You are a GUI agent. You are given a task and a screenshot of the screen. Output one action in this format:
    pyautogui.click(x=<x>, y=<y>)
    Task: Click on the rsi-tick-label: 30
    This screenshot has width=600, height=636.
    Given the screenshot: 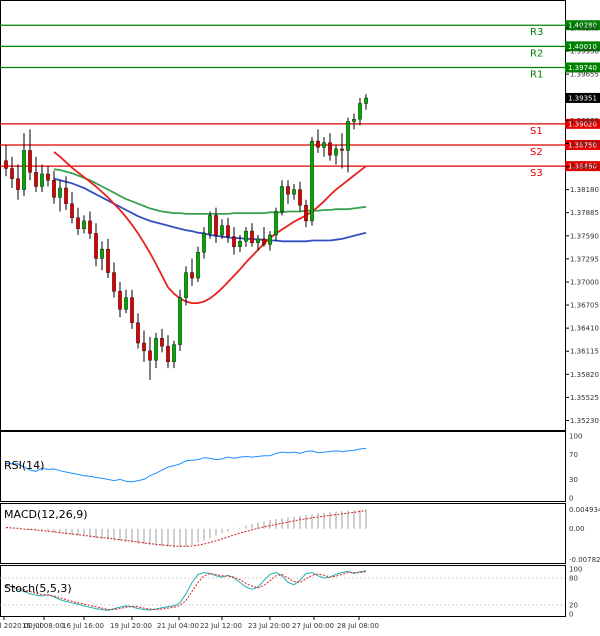 What is the action you would take?
    pyautogui.click(x=573, y=480)
    